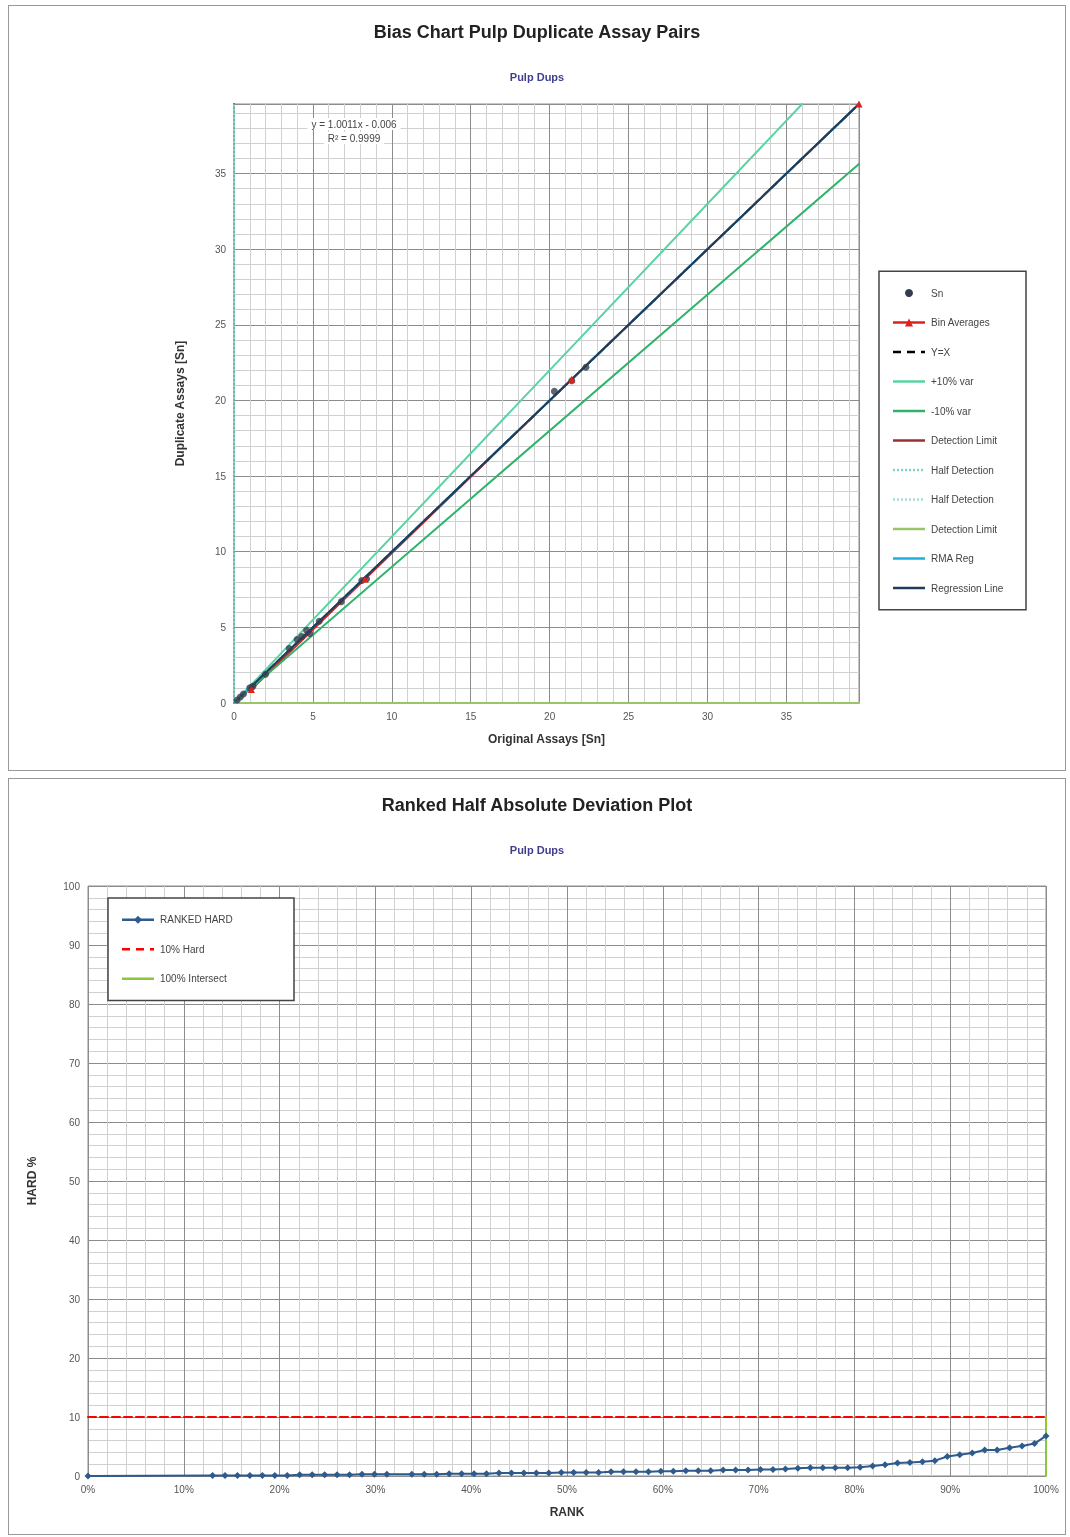 This screenshot has height=1537, width=1070. What do you see at coordinates (567, 1489) in the screenshot?
I see `x-tick-label: 50%` at bounding box center [567, 1489].